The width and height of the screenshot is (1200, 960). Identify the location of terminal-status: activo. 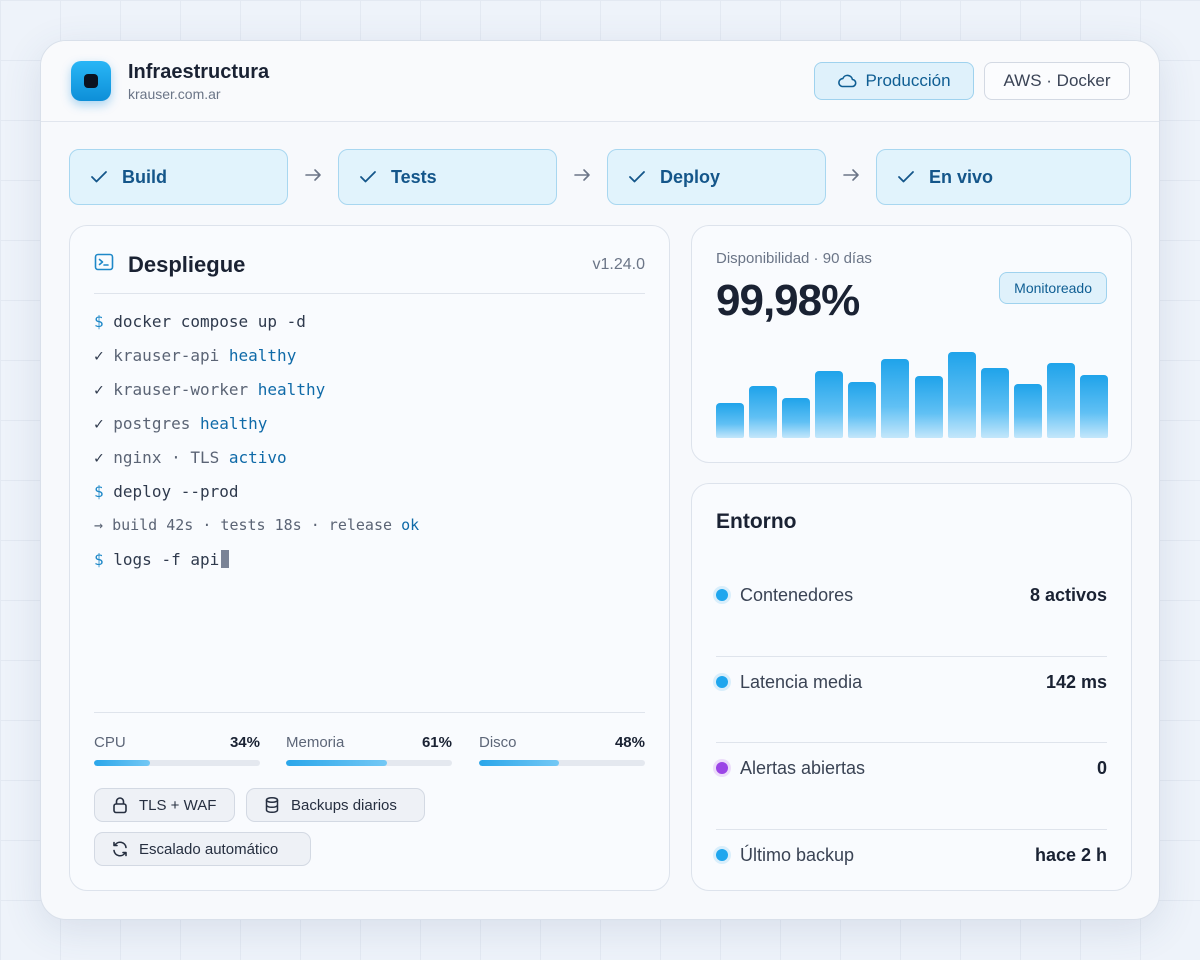
(257, 457).